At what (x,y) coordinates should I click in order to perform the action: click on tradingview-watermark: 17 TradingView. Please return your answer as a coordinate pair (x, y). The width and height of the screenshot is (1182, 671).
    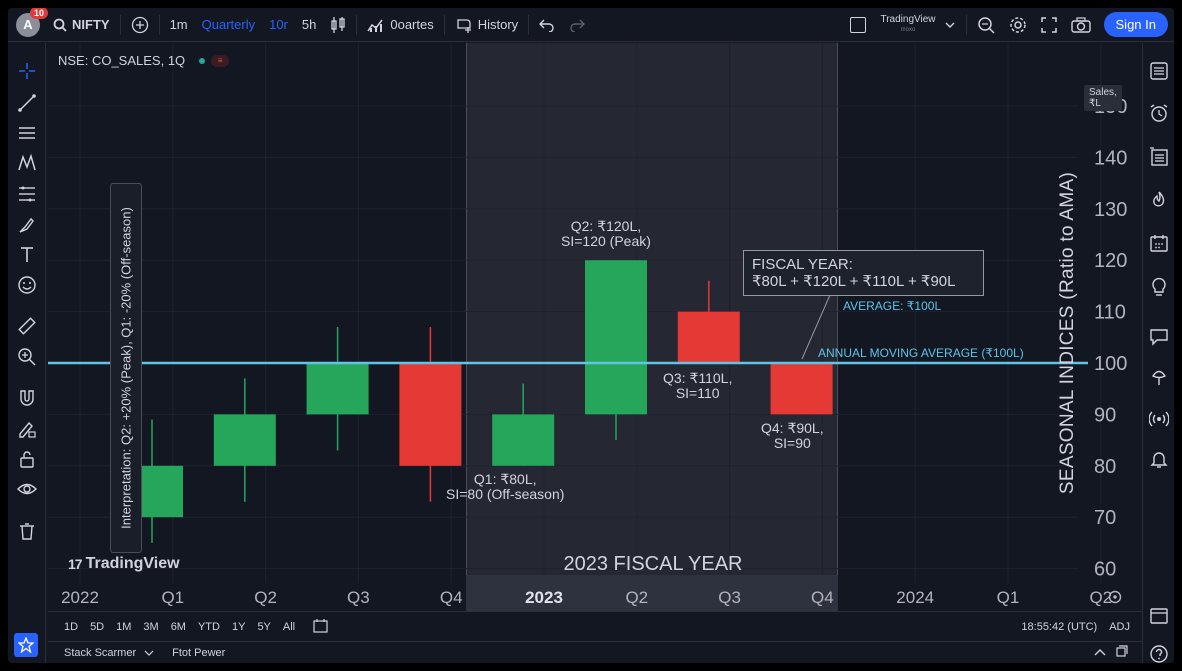
    Looking at the image, I should click on (124, 564).